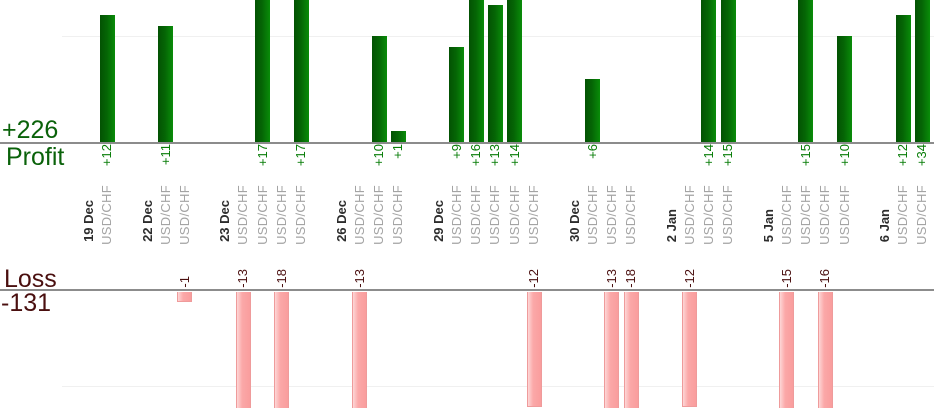 The width and height of the screenshot is (934, 420). Describe the element at coordinates (397, 151) in the screenshot. I see `profit-value-label: +1` at that location.